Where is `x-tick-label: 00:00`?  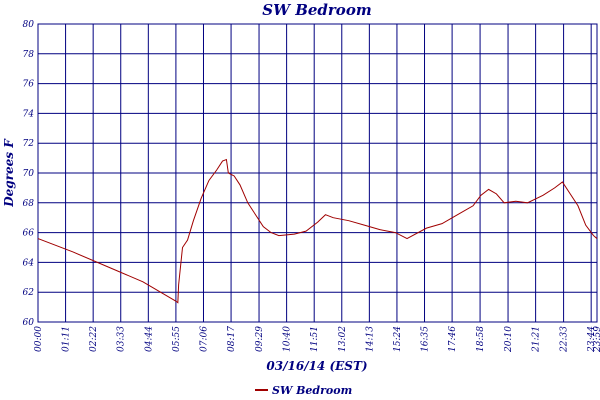 x-tick-label: 00:00 is located at coordinates (39, 339).